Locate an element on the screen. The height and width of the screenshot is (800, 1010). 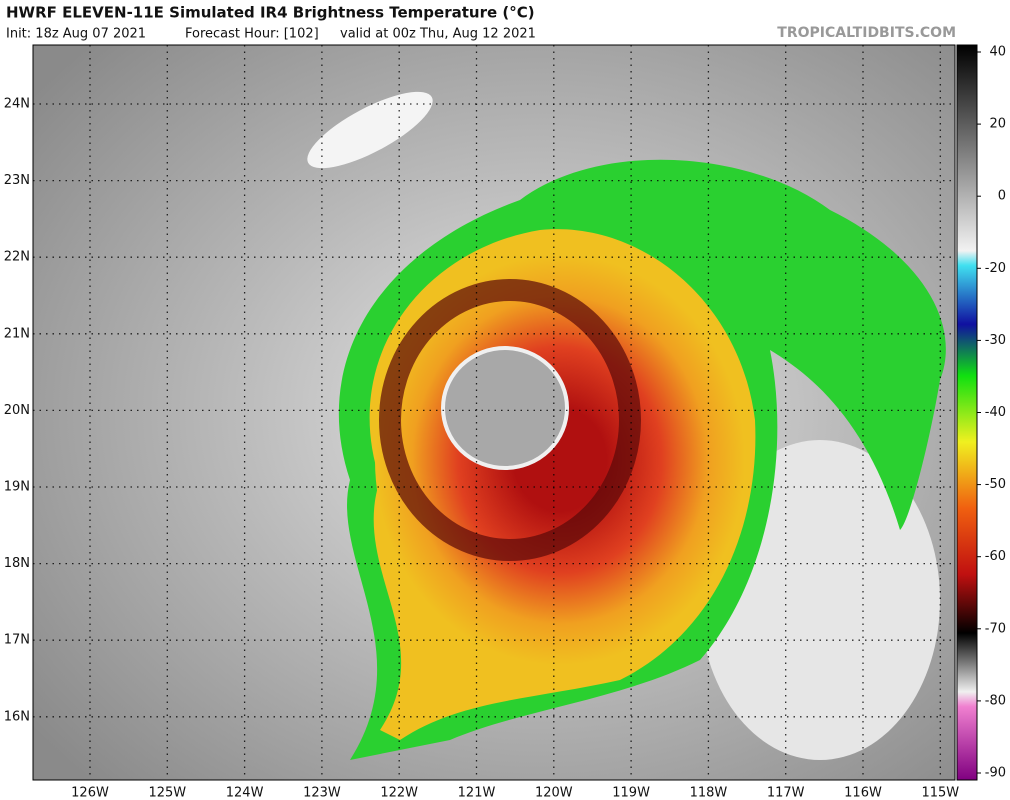
lat-label: 23N is located at coordinates (17, 180).